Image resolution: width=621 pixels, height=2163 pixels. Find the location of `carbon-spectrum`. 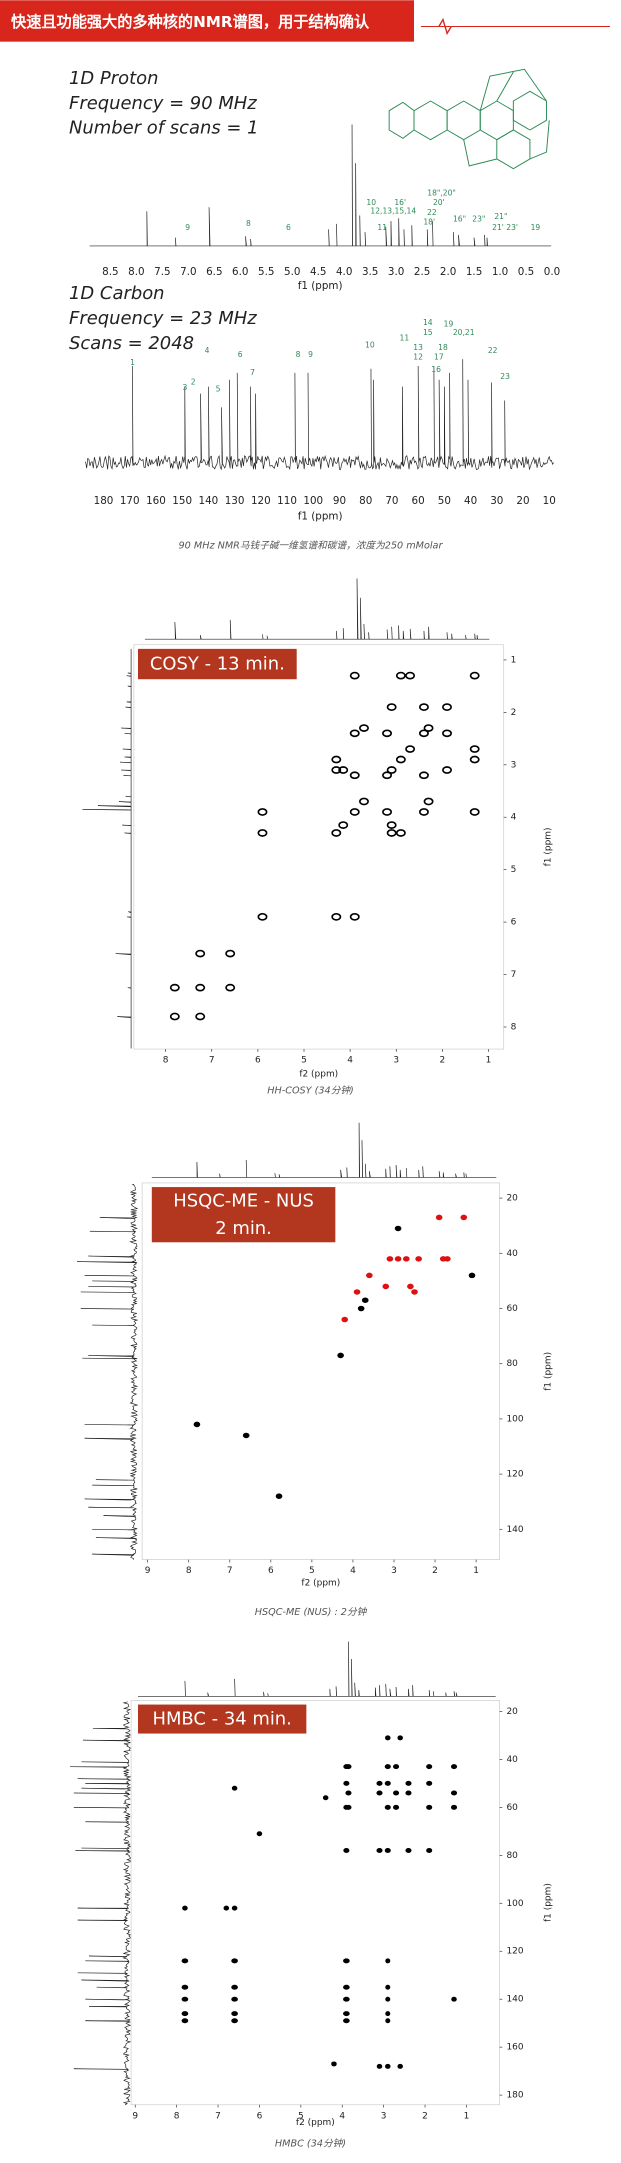

carbon-spectrum is located at coordinates (319, 415).